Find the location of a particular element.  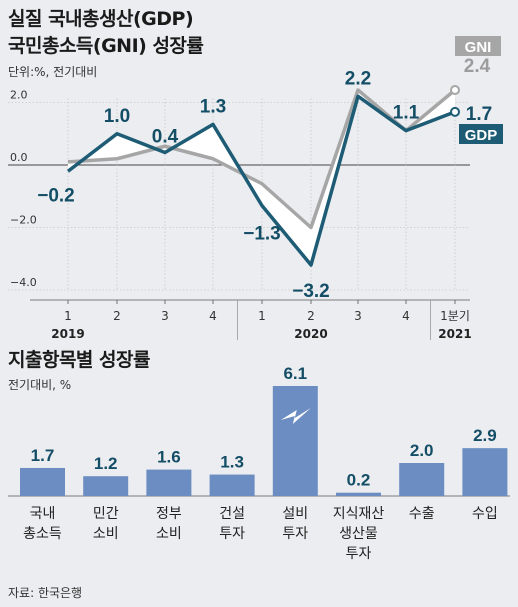

year-label: 2019 is located at coordinates (67, 334).